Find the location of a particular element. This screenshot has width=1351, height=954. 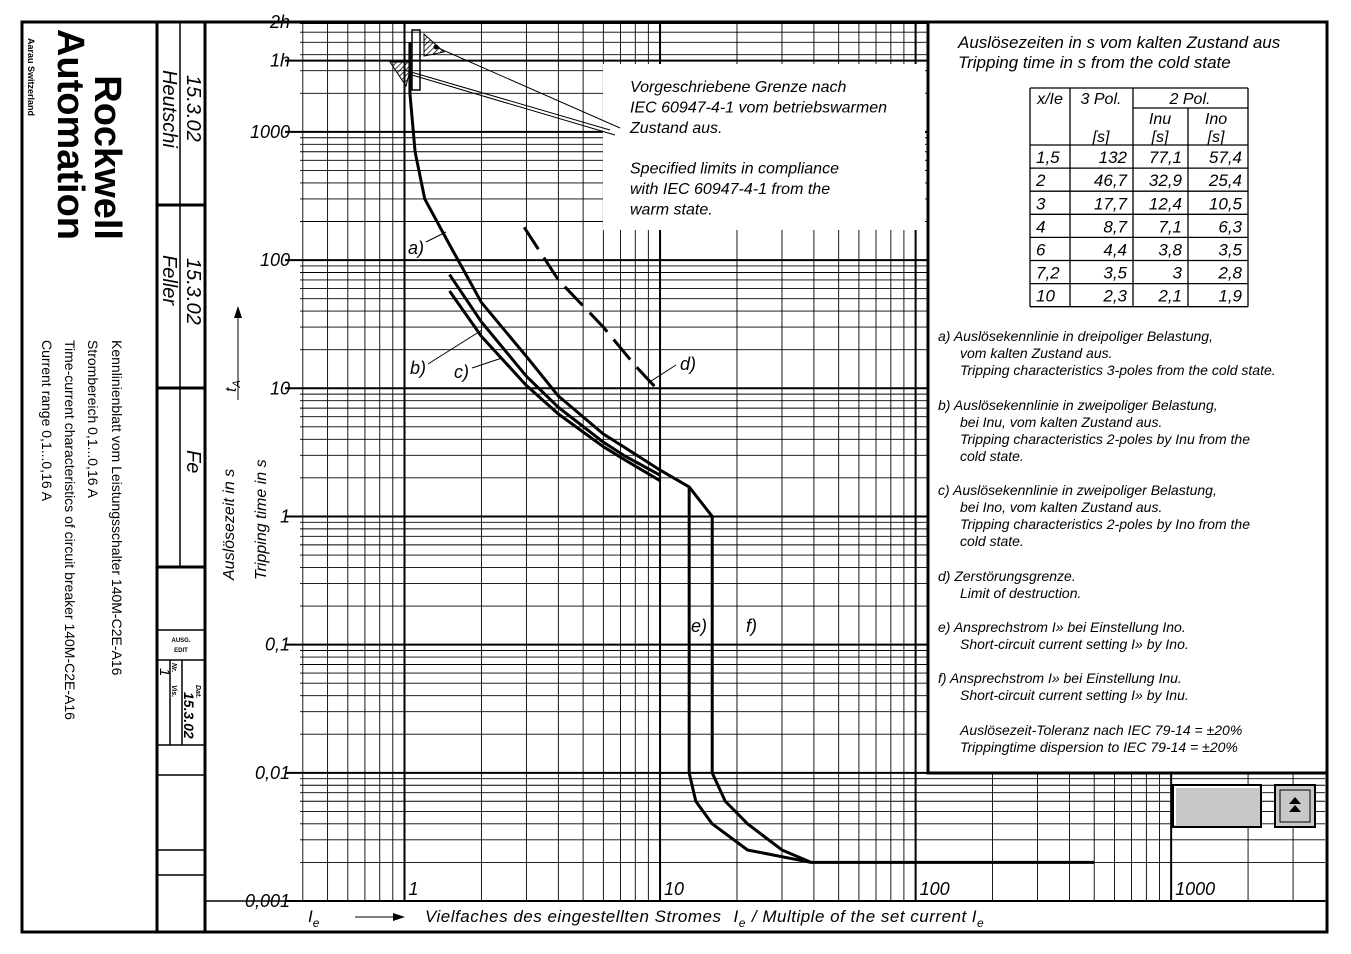

y-symbol-sub: A is located at coordinates (237, 384).